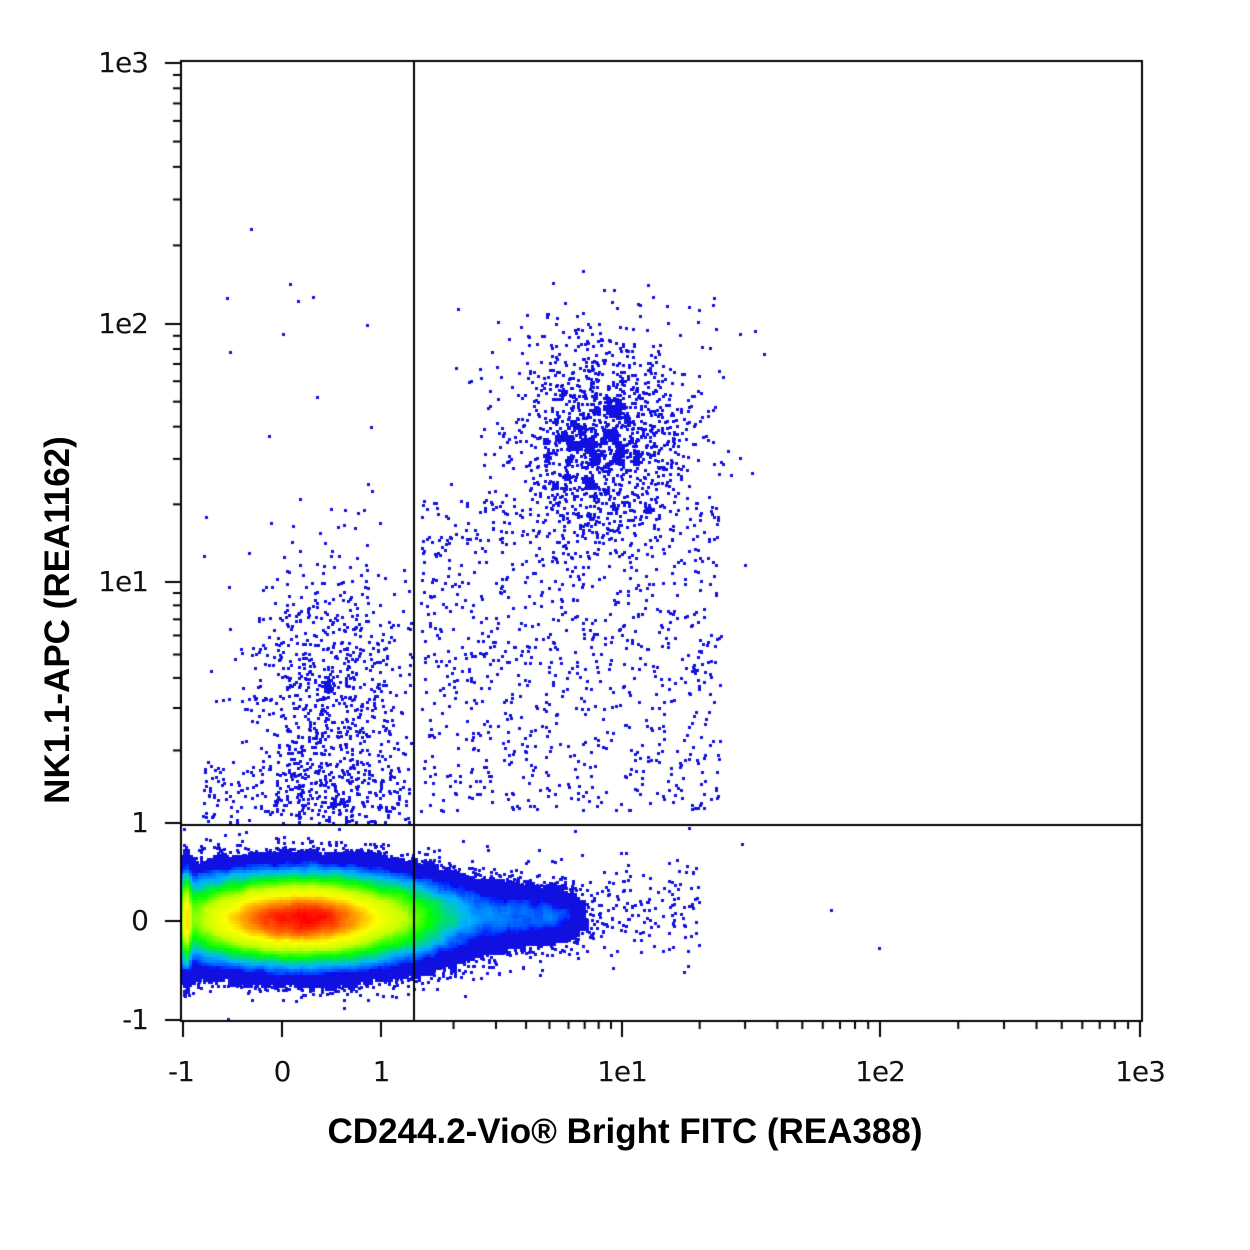 The width and height of the screenshot is (1250, 1250). Describe the element at coordinates (140, 822) in the screenshot. I see `y-tick-label: 1` at that location.